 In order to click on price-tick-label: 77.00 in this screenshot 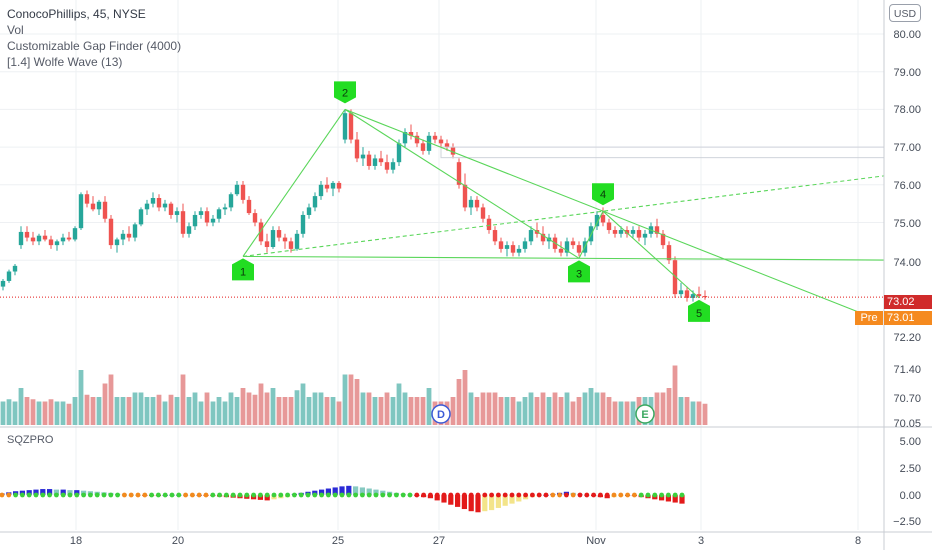, I will do `click(907, 148)`.